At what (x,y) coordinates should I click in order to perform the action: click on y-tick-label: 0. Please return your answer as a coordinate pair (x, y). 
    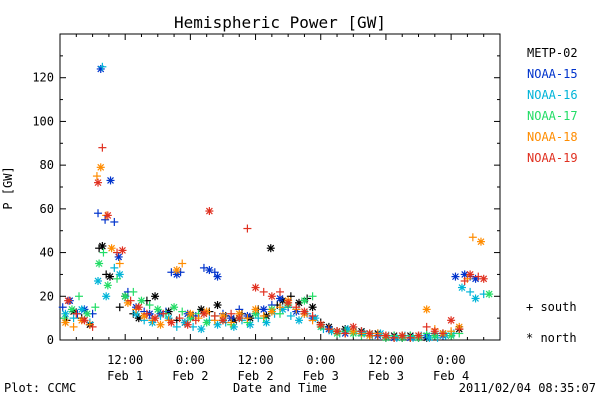
    Looking at the image, I should click on (50, 340).